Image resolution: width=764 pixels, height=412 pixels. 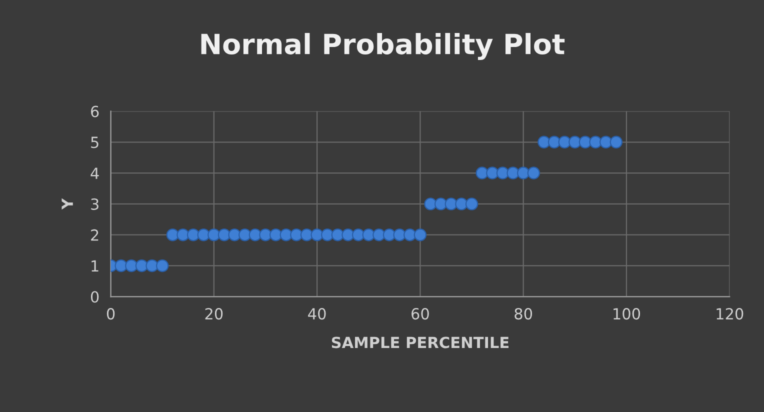 What do you see at coordinates (383, 46) in the screenshot?
I see `chart-title: Normal Probability Plot` at bounding box center [383, 46].